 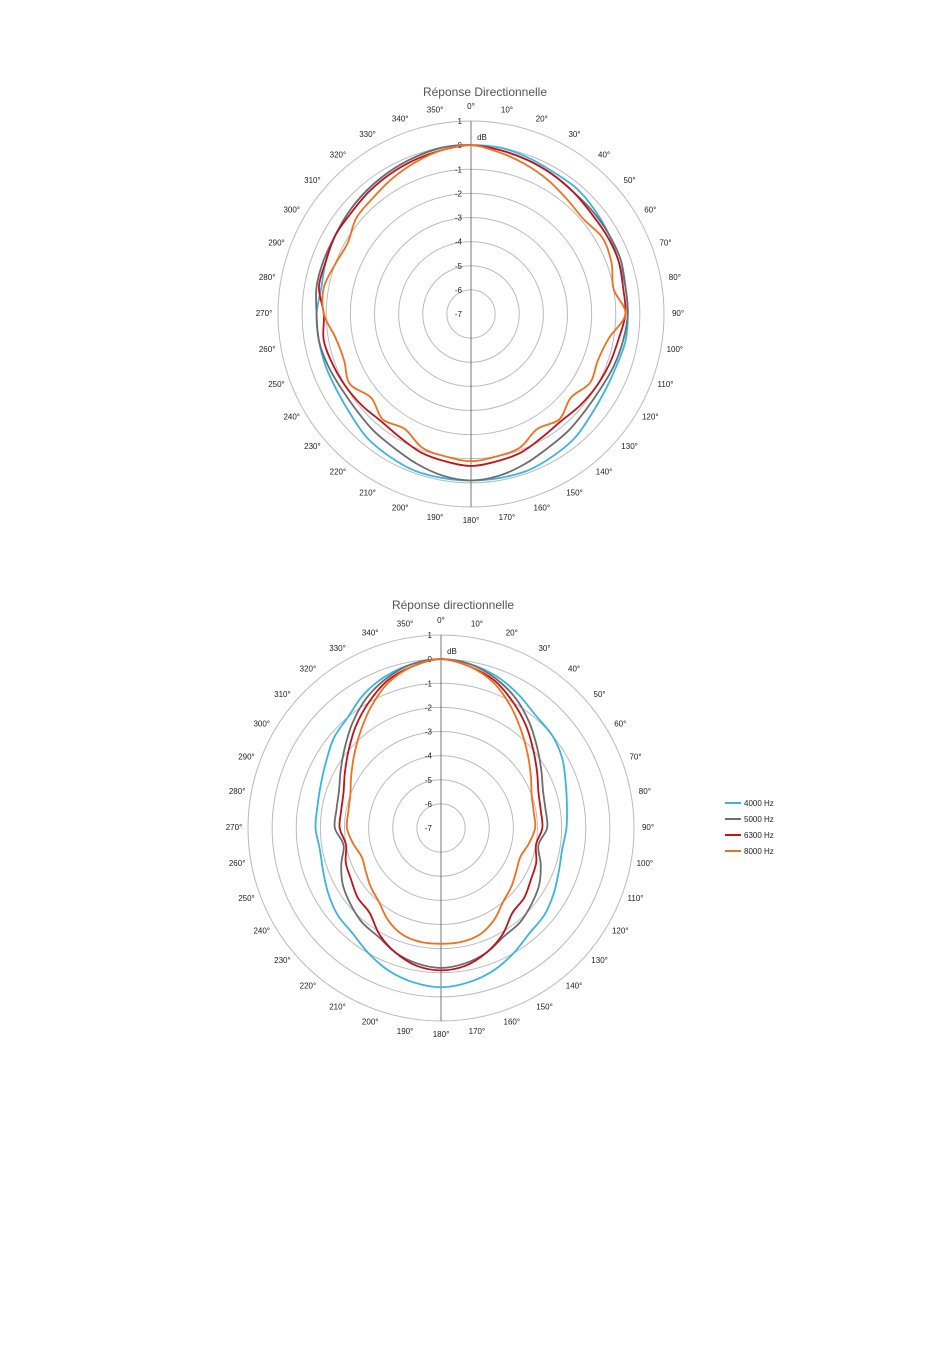 What do you see at coordinates (459, 193) in the screenshot?
I see `r-tick-label: -2` at bounding box center [459, 193].